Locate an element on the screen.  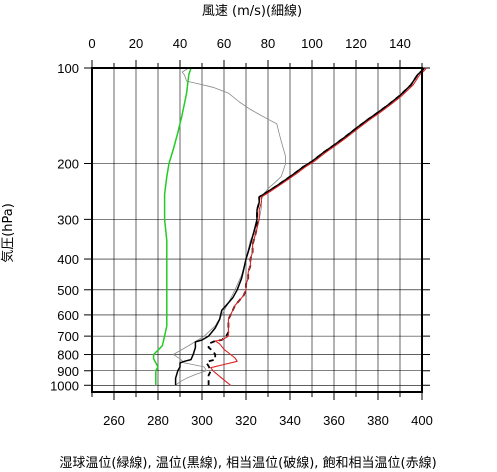
temperature-axis-tick-label: 400 is located at coordinates (422, 420).